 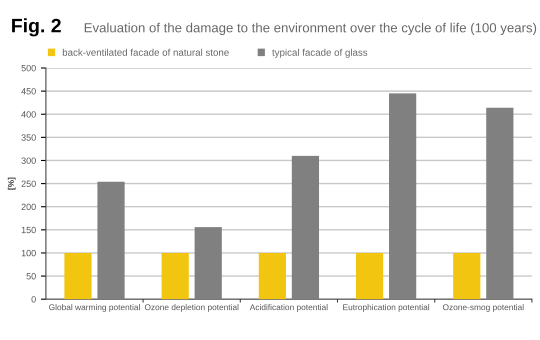 I want to click on y-tick-label: 350, so click(x=28, y=137).